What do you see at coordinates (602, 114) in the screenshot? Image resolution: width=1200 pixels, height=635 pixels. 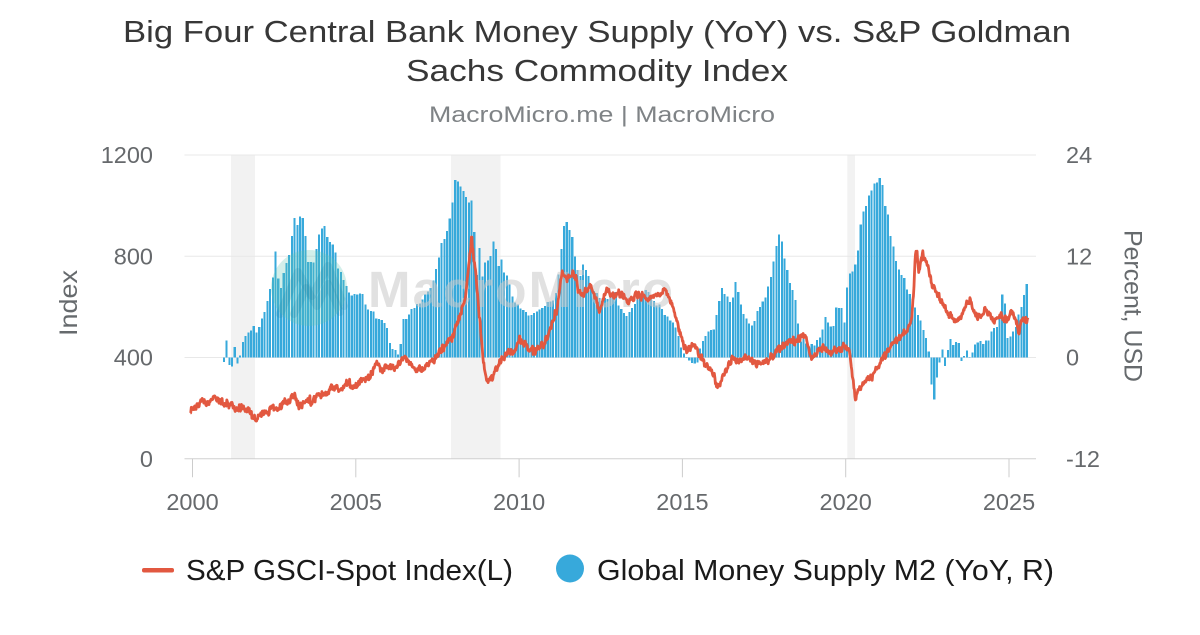 I see `svg-text: MacroMicro.me | MacroMicro` at bounding box center [602, 114].